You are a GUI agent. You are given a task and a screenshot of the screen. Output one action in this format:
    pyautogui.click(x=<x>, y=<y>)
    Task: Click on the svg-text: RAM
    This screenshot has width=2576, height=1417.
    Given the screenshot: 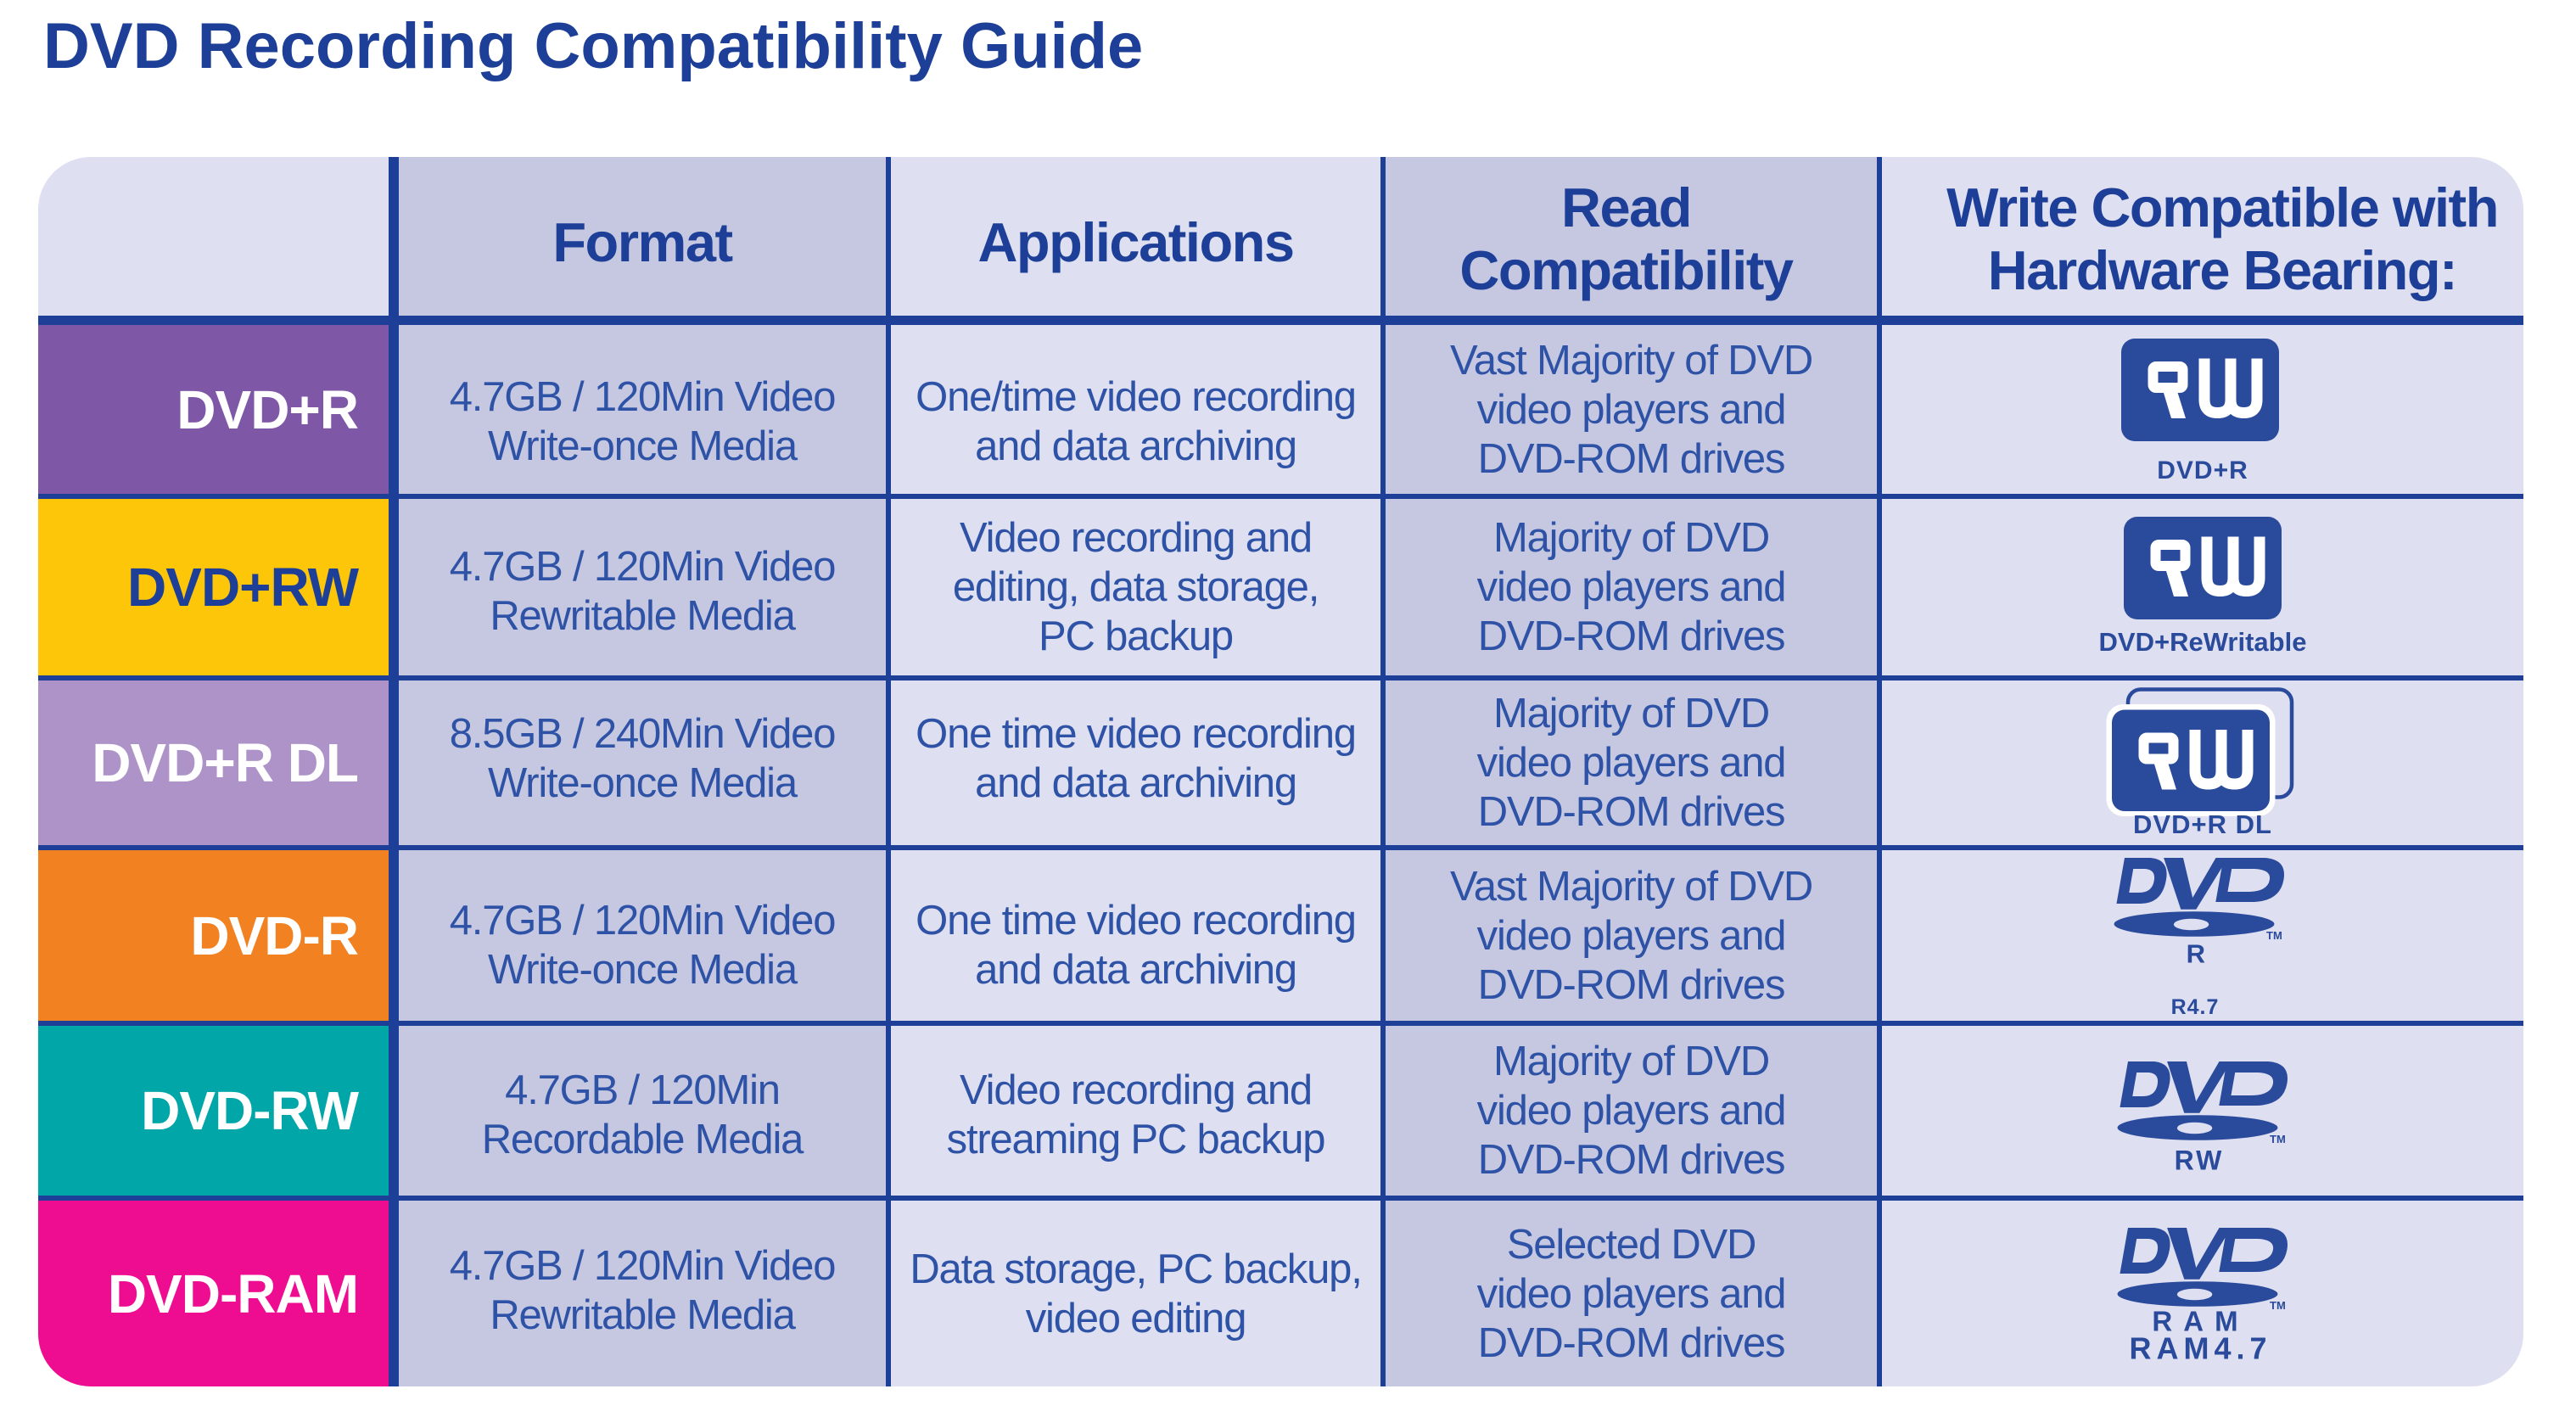 What is the action you would take?
    pyautogui.click(x=2200, y=1321)
    